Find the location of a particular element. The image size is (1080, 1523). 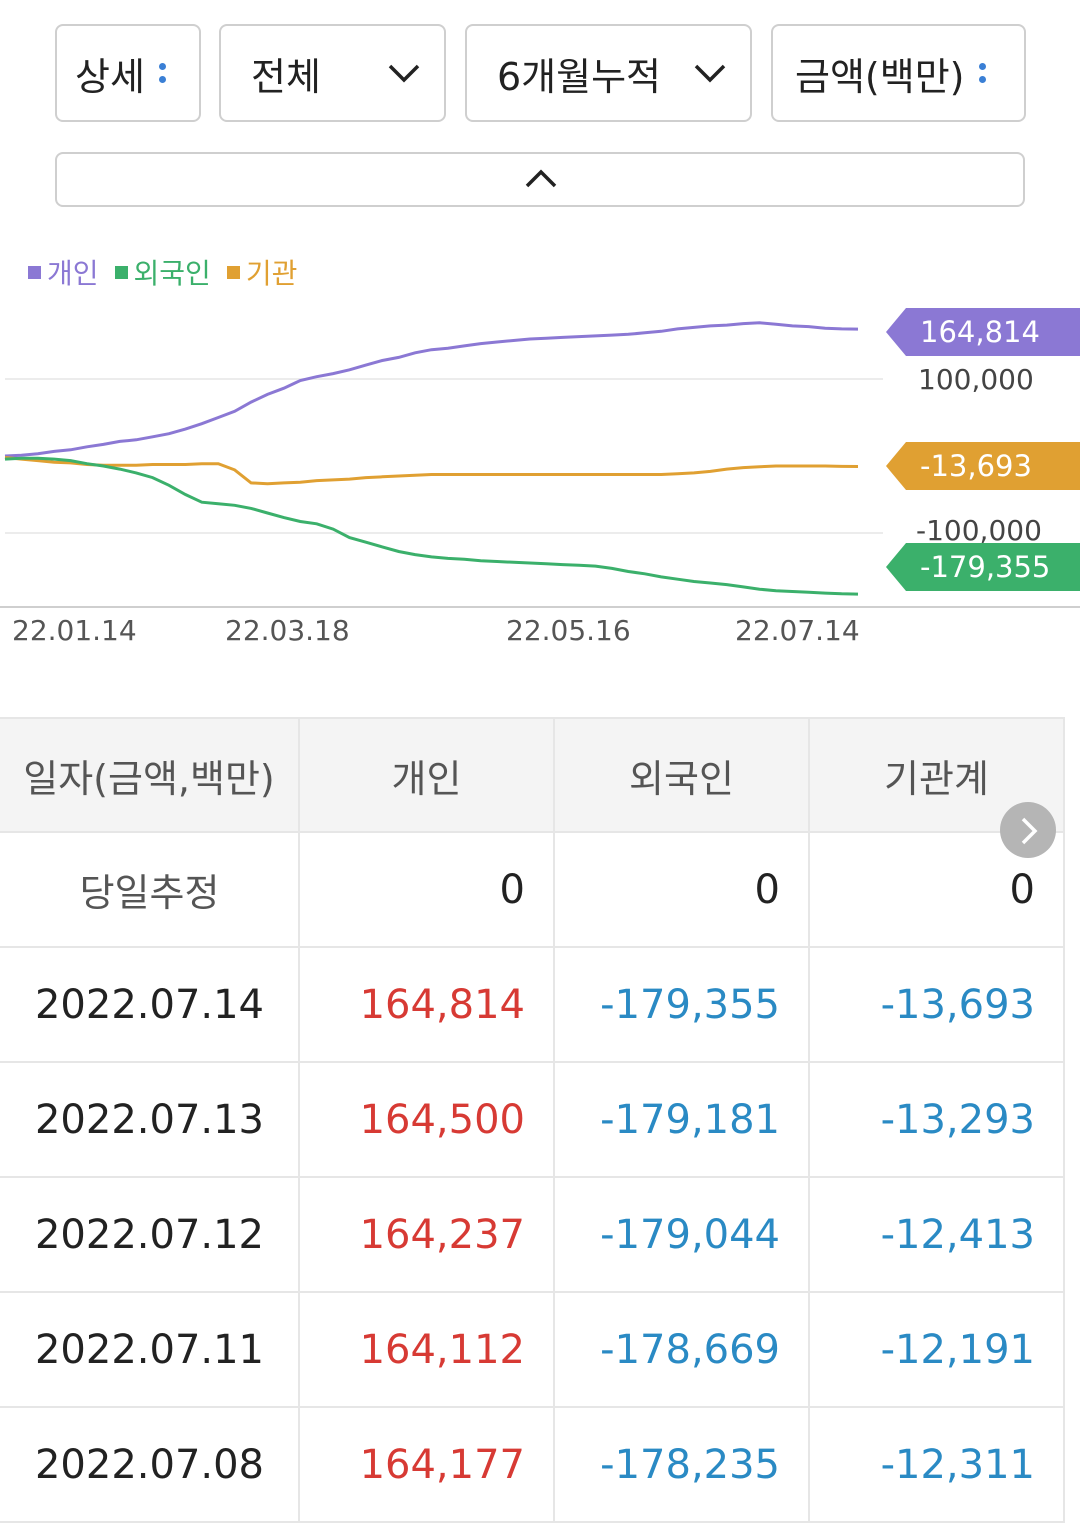

table-row: 2022.07.12 164,237 -179,044 -12,413 is located at coordinates (532, 1235).